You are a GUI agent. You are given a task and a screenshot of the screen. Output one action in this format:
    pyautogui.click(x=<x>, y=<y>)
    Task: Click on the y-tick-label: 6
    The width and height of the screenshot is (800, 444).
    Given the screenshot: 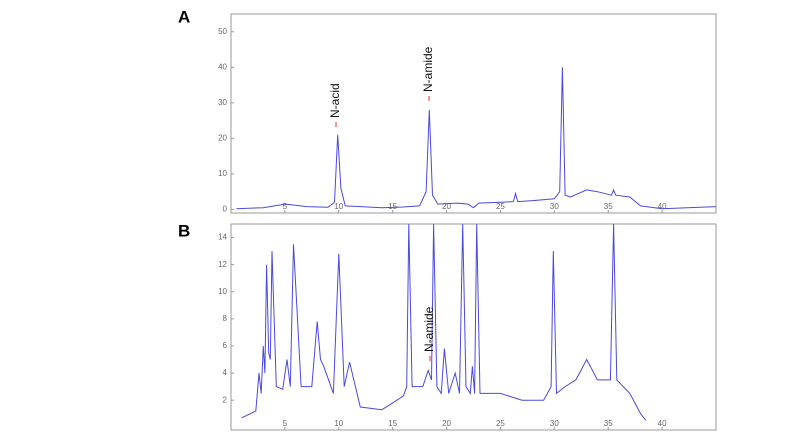 What is the action you would take?
    pyautogui.click(x=225, y=345)
    